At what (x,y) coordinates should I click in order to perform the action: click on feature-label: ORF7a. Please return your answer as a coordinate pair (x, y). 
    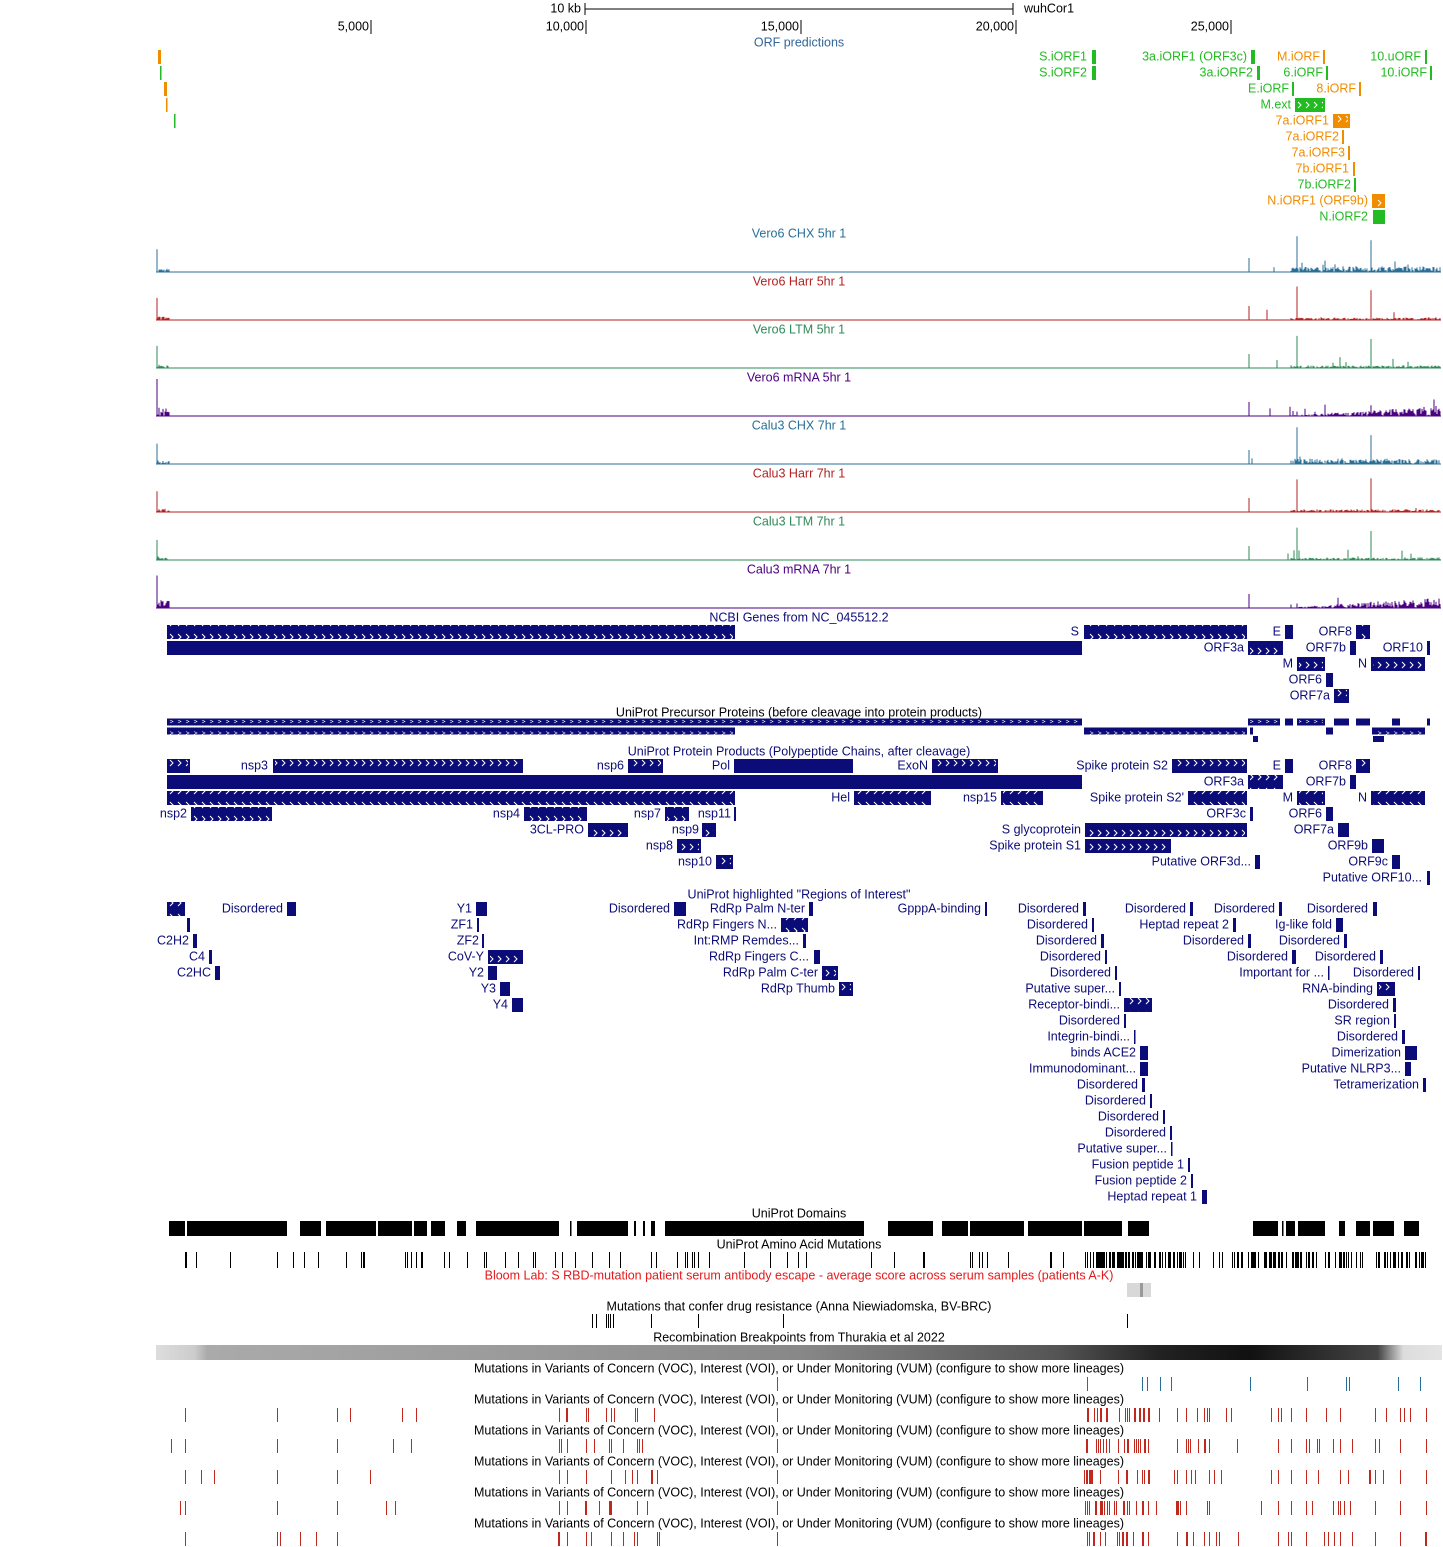
    Looking at the image, I should click on (1310, 695).